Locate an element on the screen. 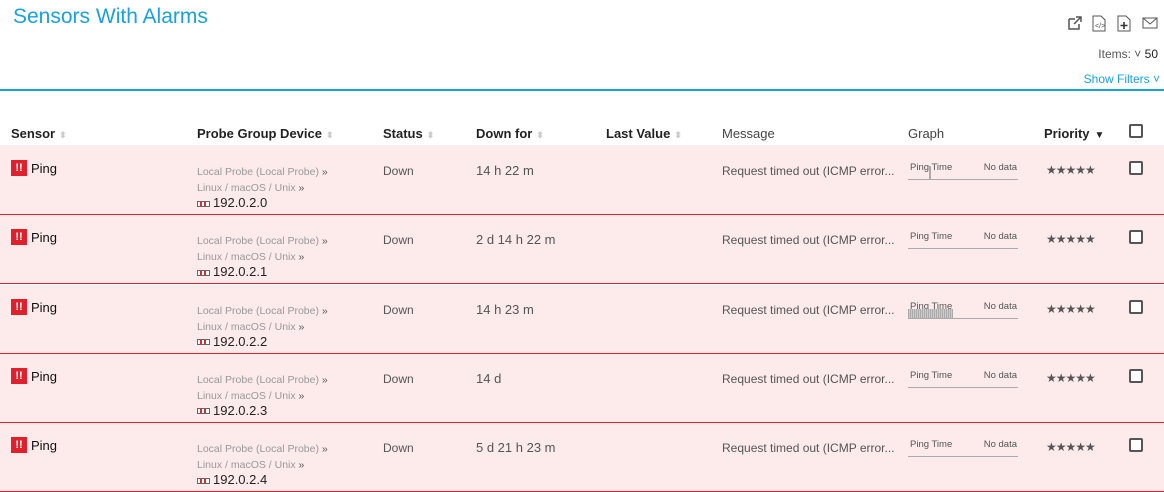 The height and width of the screenshot is (492, 1164). col-message: Message is located at coordinates (748, 133).